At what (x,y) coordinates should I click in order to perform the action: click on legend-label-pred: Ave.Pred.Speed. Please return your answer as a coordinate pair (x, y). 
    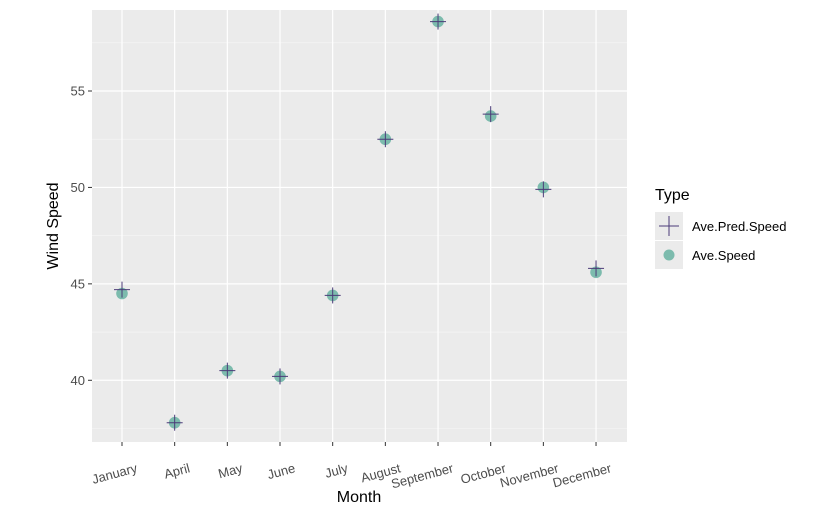
    Looking at the image, I should click on (739, 226).